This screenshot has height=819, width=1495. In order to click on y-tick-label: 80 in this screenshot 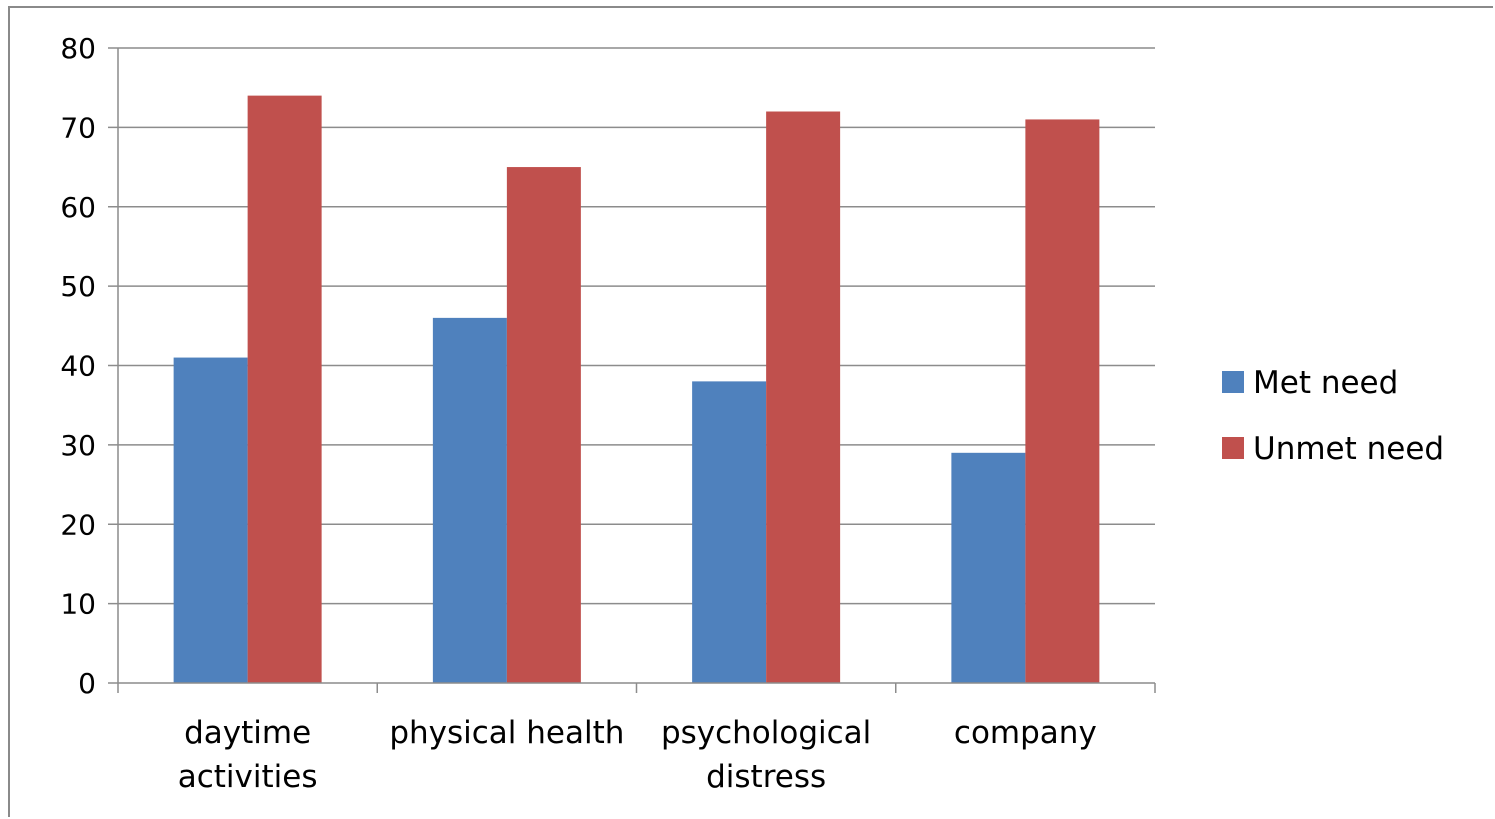, I will do `click(78, 48)`.